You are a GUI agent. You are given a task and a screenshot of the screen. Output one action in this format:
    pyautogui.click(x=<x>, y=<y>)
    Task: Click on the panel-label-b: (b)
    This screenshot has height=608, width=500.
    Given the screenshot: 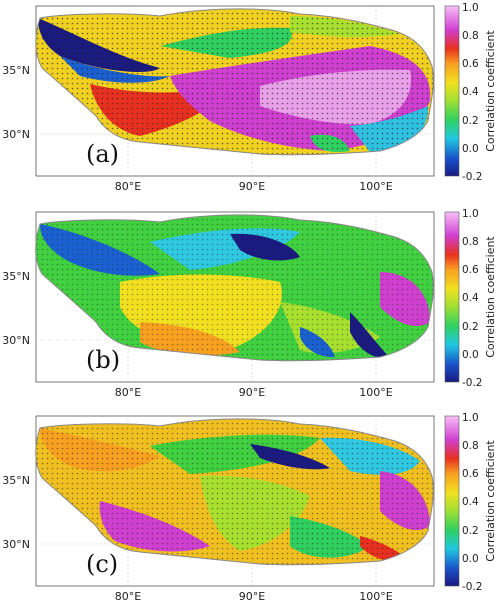 What is the action you would take?
    pyautogui.click(x=103, y=360)
    